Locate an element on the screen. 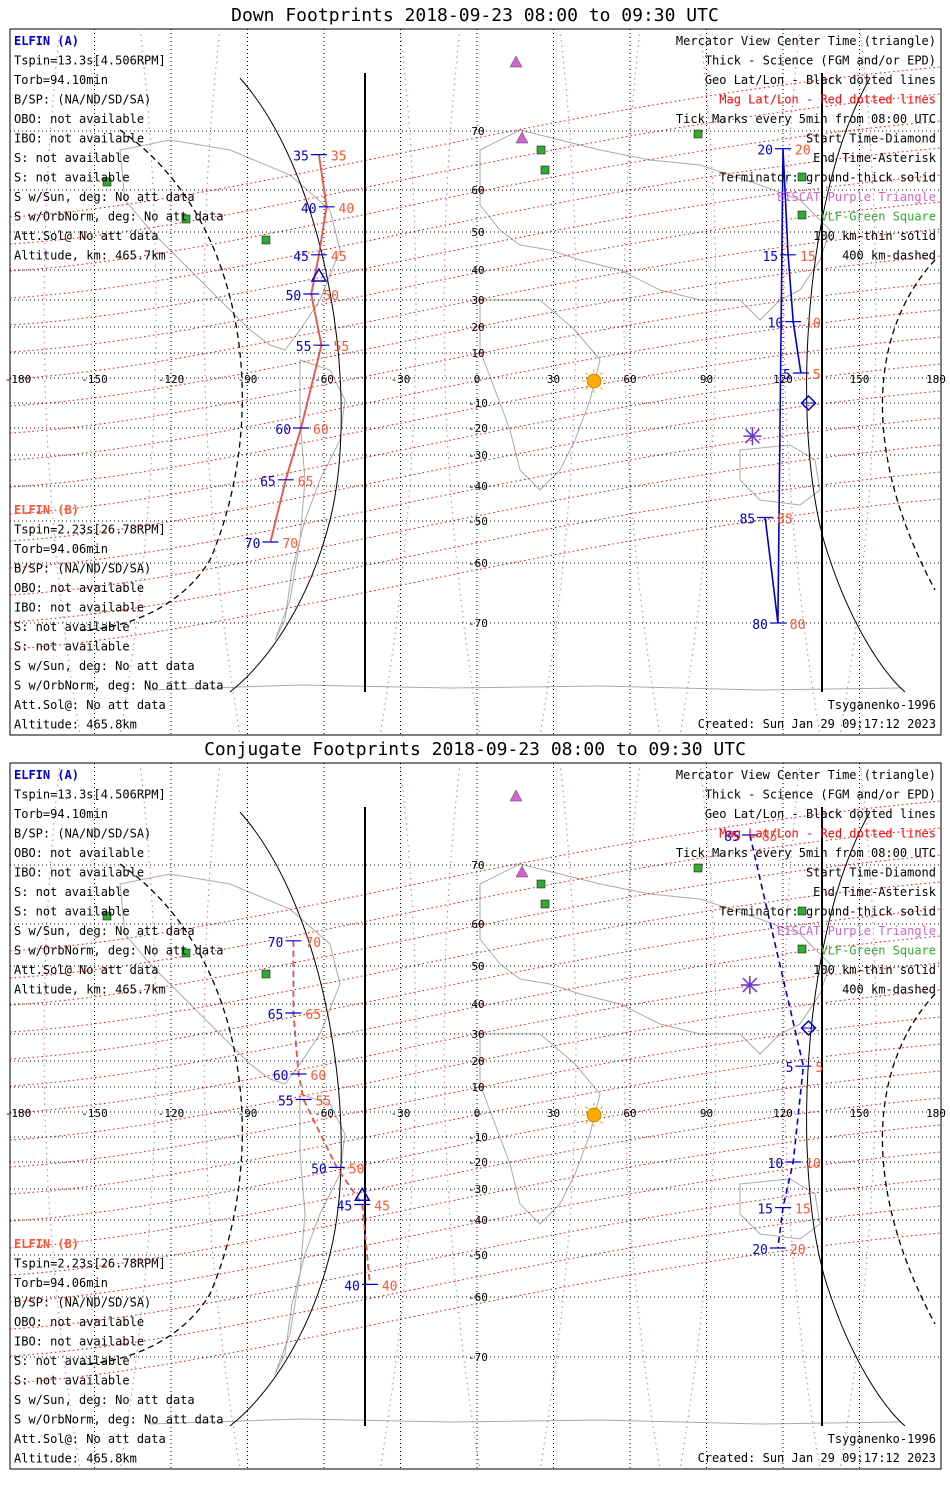 The image size is (950, 1500). track-tick-label-mag: 85 is located at coordinates (785, 520).